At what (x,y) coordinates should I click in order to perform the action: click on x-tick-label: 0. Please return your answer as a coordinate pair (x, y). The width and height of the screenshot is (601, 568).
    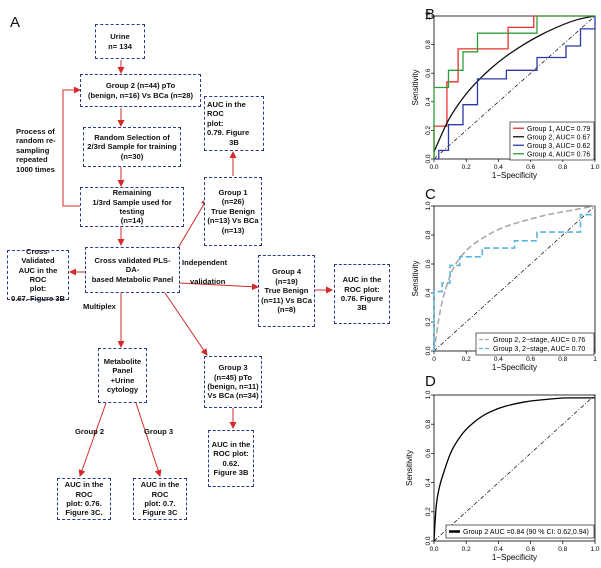
    Looking at the image, I should click on (434, 359).